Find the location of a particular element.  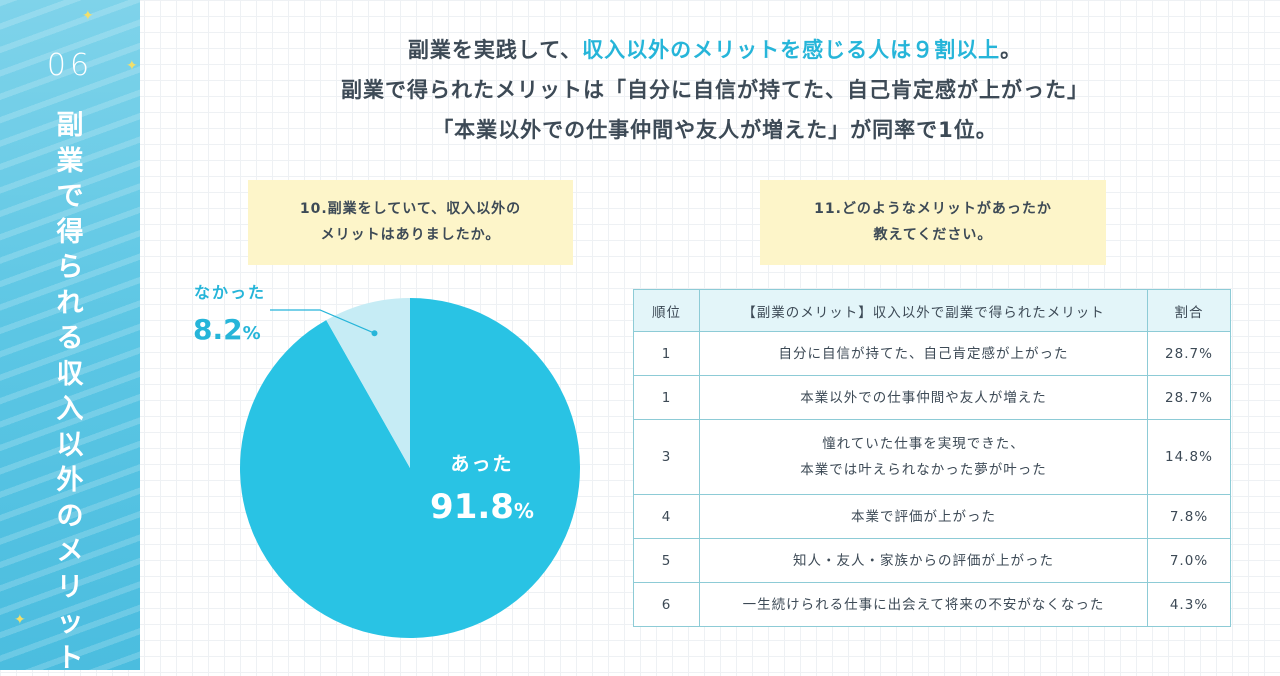

leader-line is located at coordinates (322, 321).